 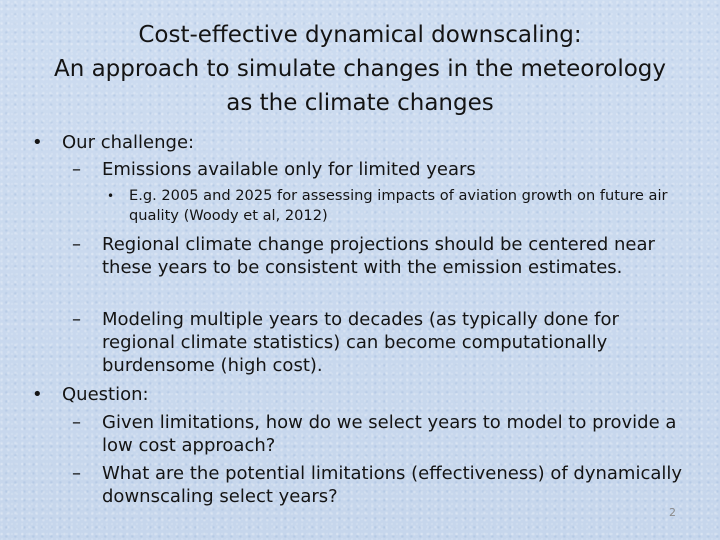 I want to click on bullet-challenge: • Our challenge:, so click(x=113, y=142).